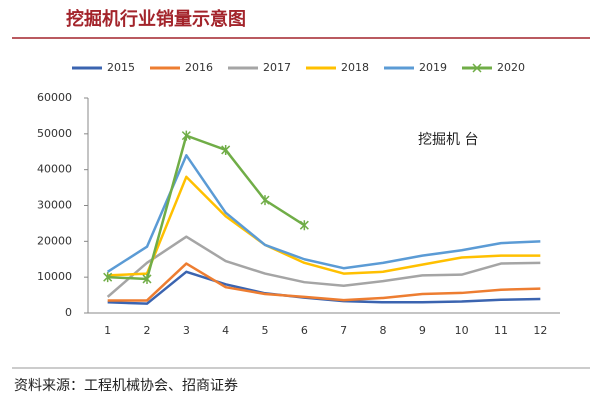  I want to click on x-tick-label: 7, so click(343, 330).